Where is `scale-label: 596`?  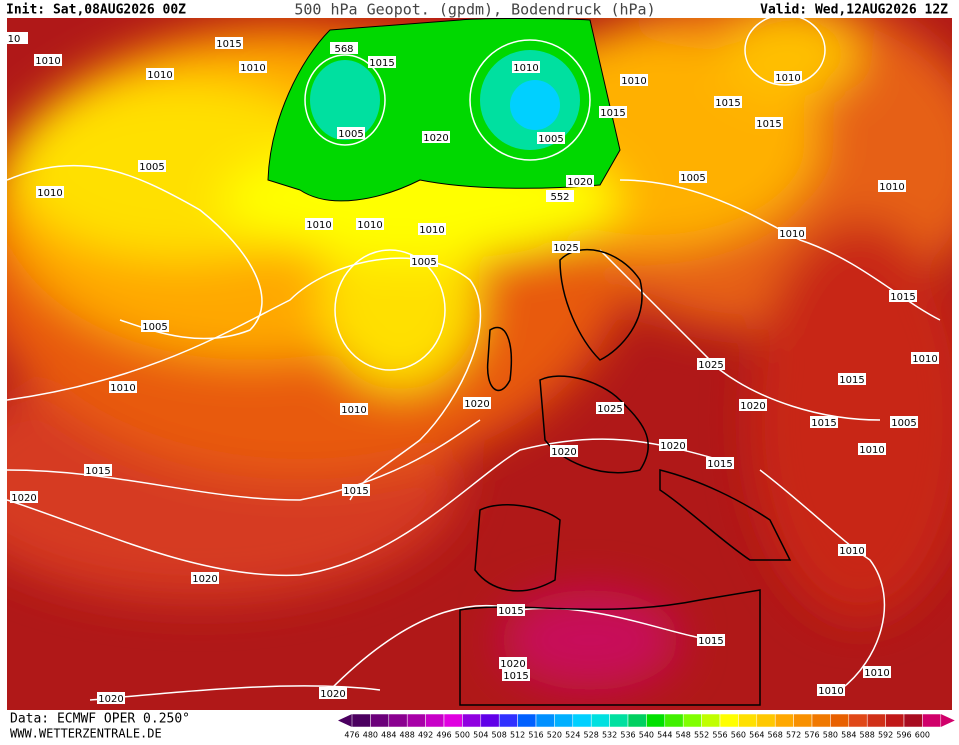
scale-label: 596 is located at coordinates (903, 735).